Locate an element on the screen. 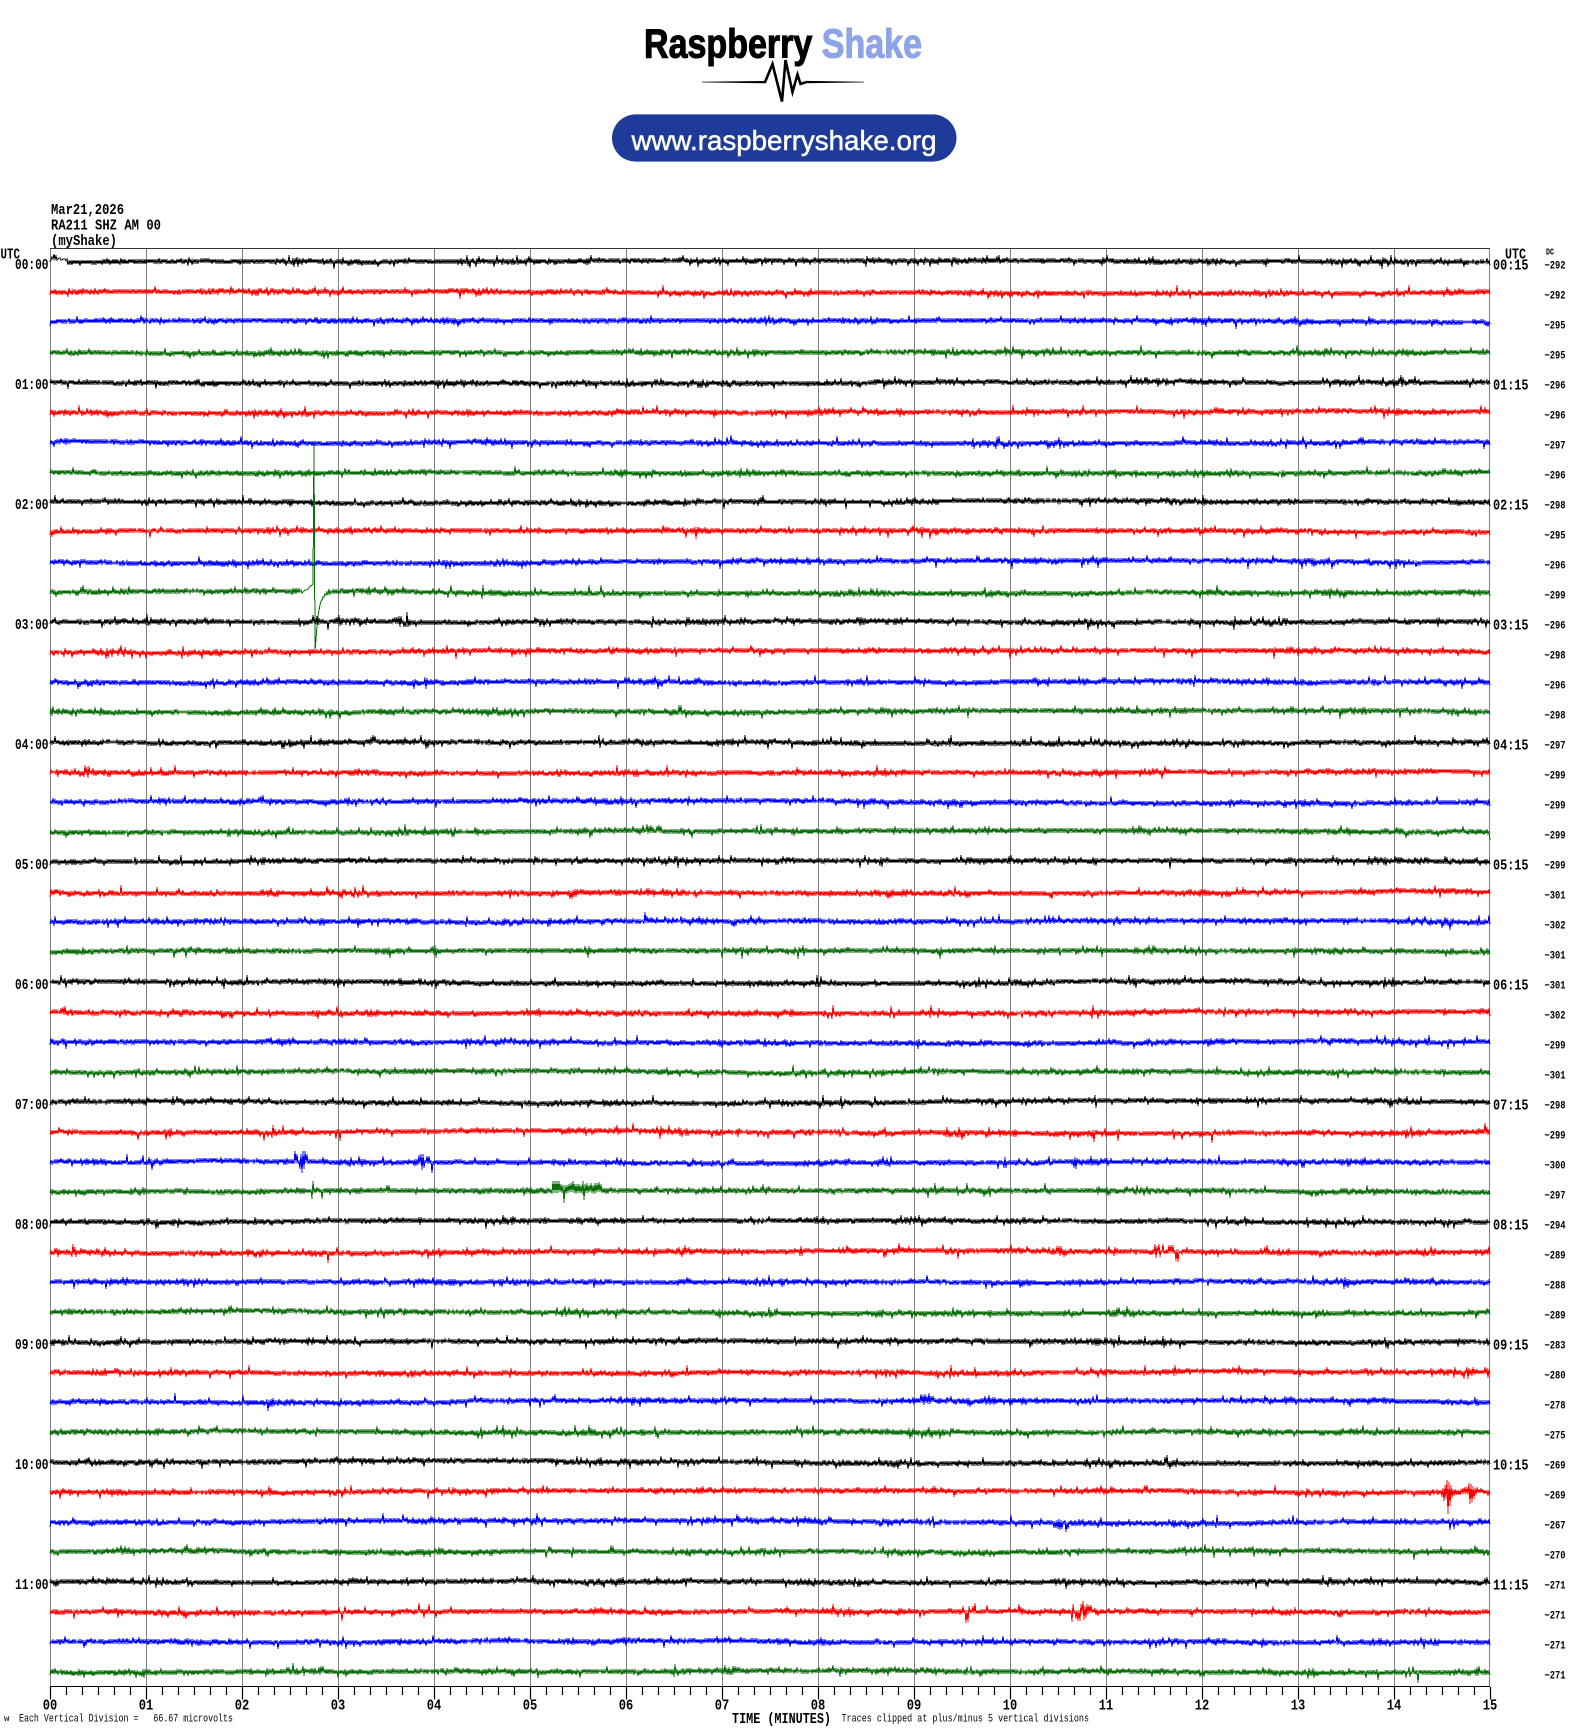  svg-text: 02:00 is located at coordinates (32, 505).